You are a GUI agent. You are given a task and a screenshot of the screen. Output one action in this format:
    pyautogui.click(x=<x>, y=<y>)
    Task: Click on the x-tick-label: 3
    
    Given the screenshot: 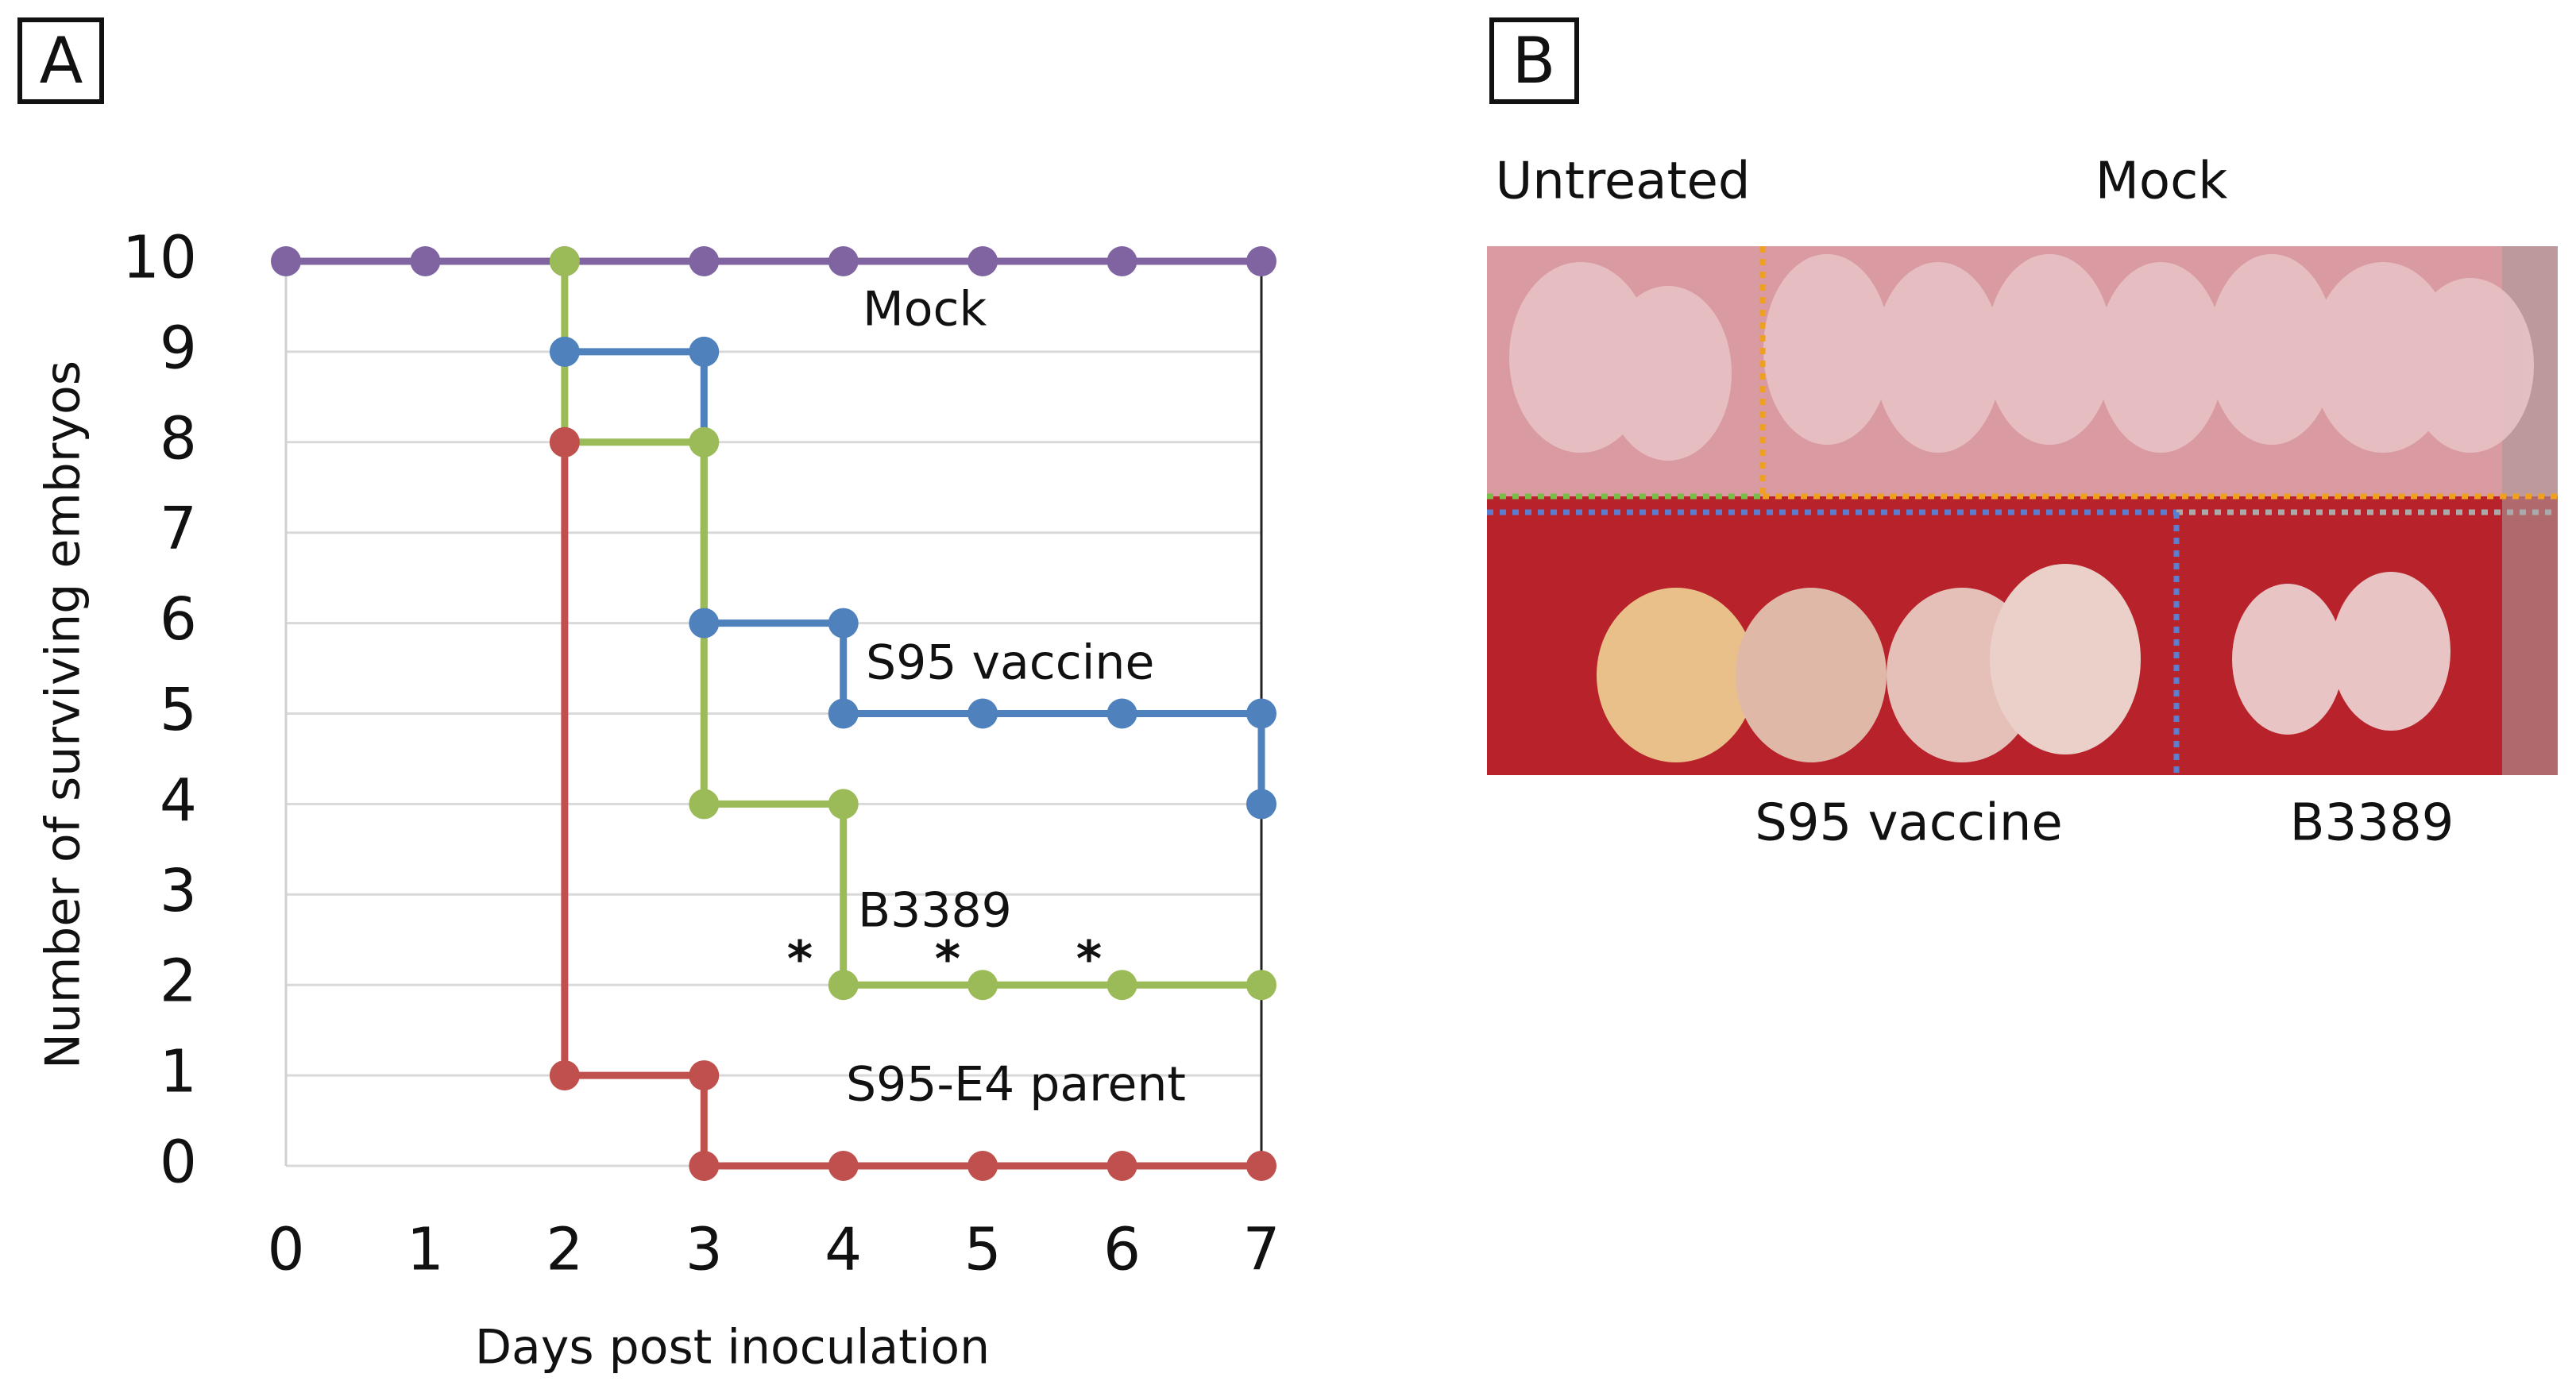 What is the action you would take?
    pyautogui.click(x=704, y=1250)
    